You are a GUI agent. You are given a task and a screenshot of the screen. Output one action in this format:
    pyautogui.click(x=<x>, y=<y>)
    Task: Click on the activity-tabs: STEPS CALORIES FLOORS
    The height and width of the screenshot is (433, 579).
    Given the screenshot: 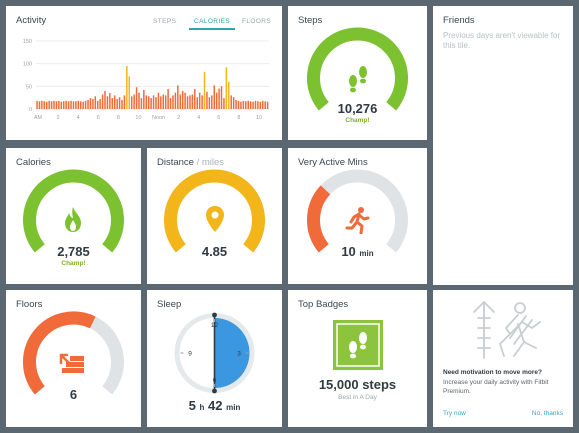 What is the action you would take?
    pyautogui.click(x=209, y=24)
    